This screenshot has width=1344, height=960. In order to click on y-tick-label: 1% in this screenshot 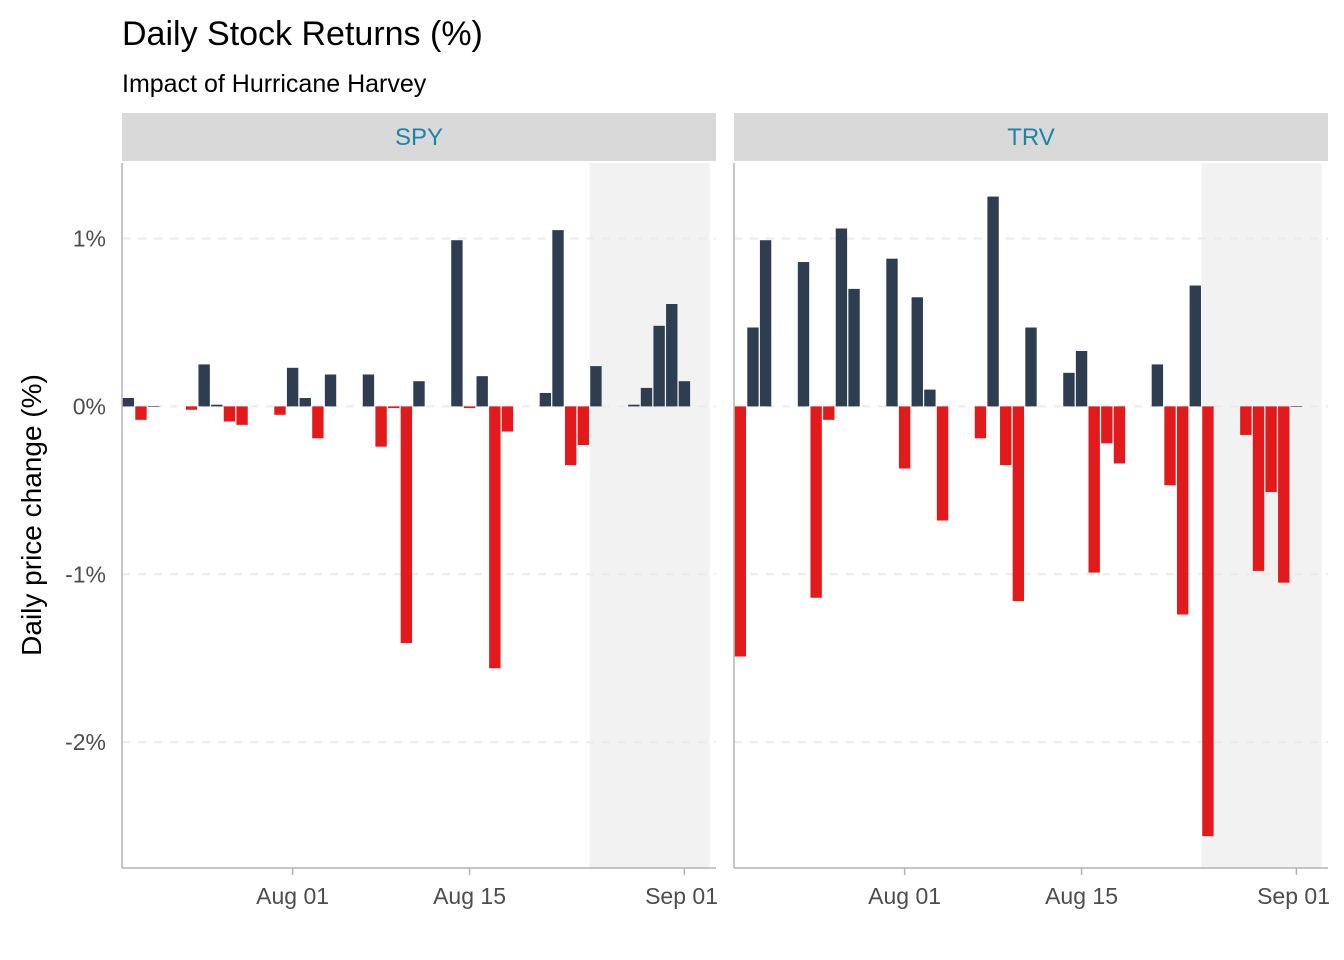, I will do `click(89, 239)`.